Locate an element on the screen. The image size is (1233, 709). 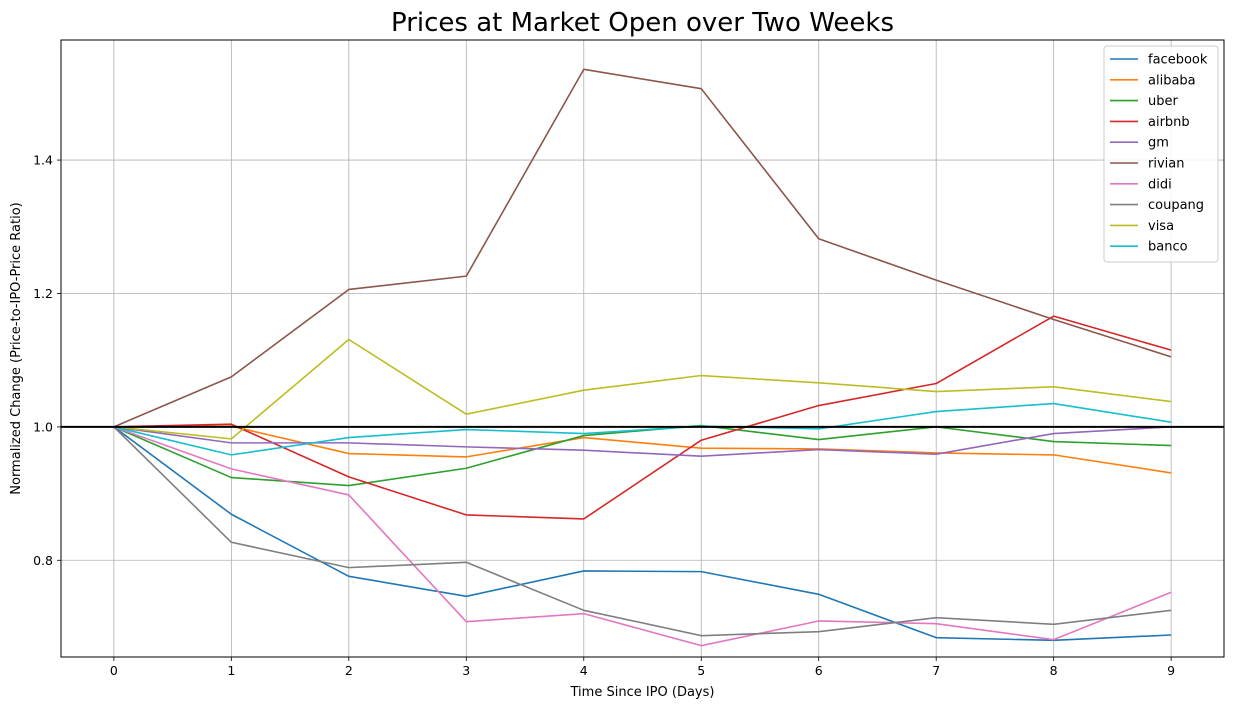
series-line-banco is located at coordinates (642, 429).